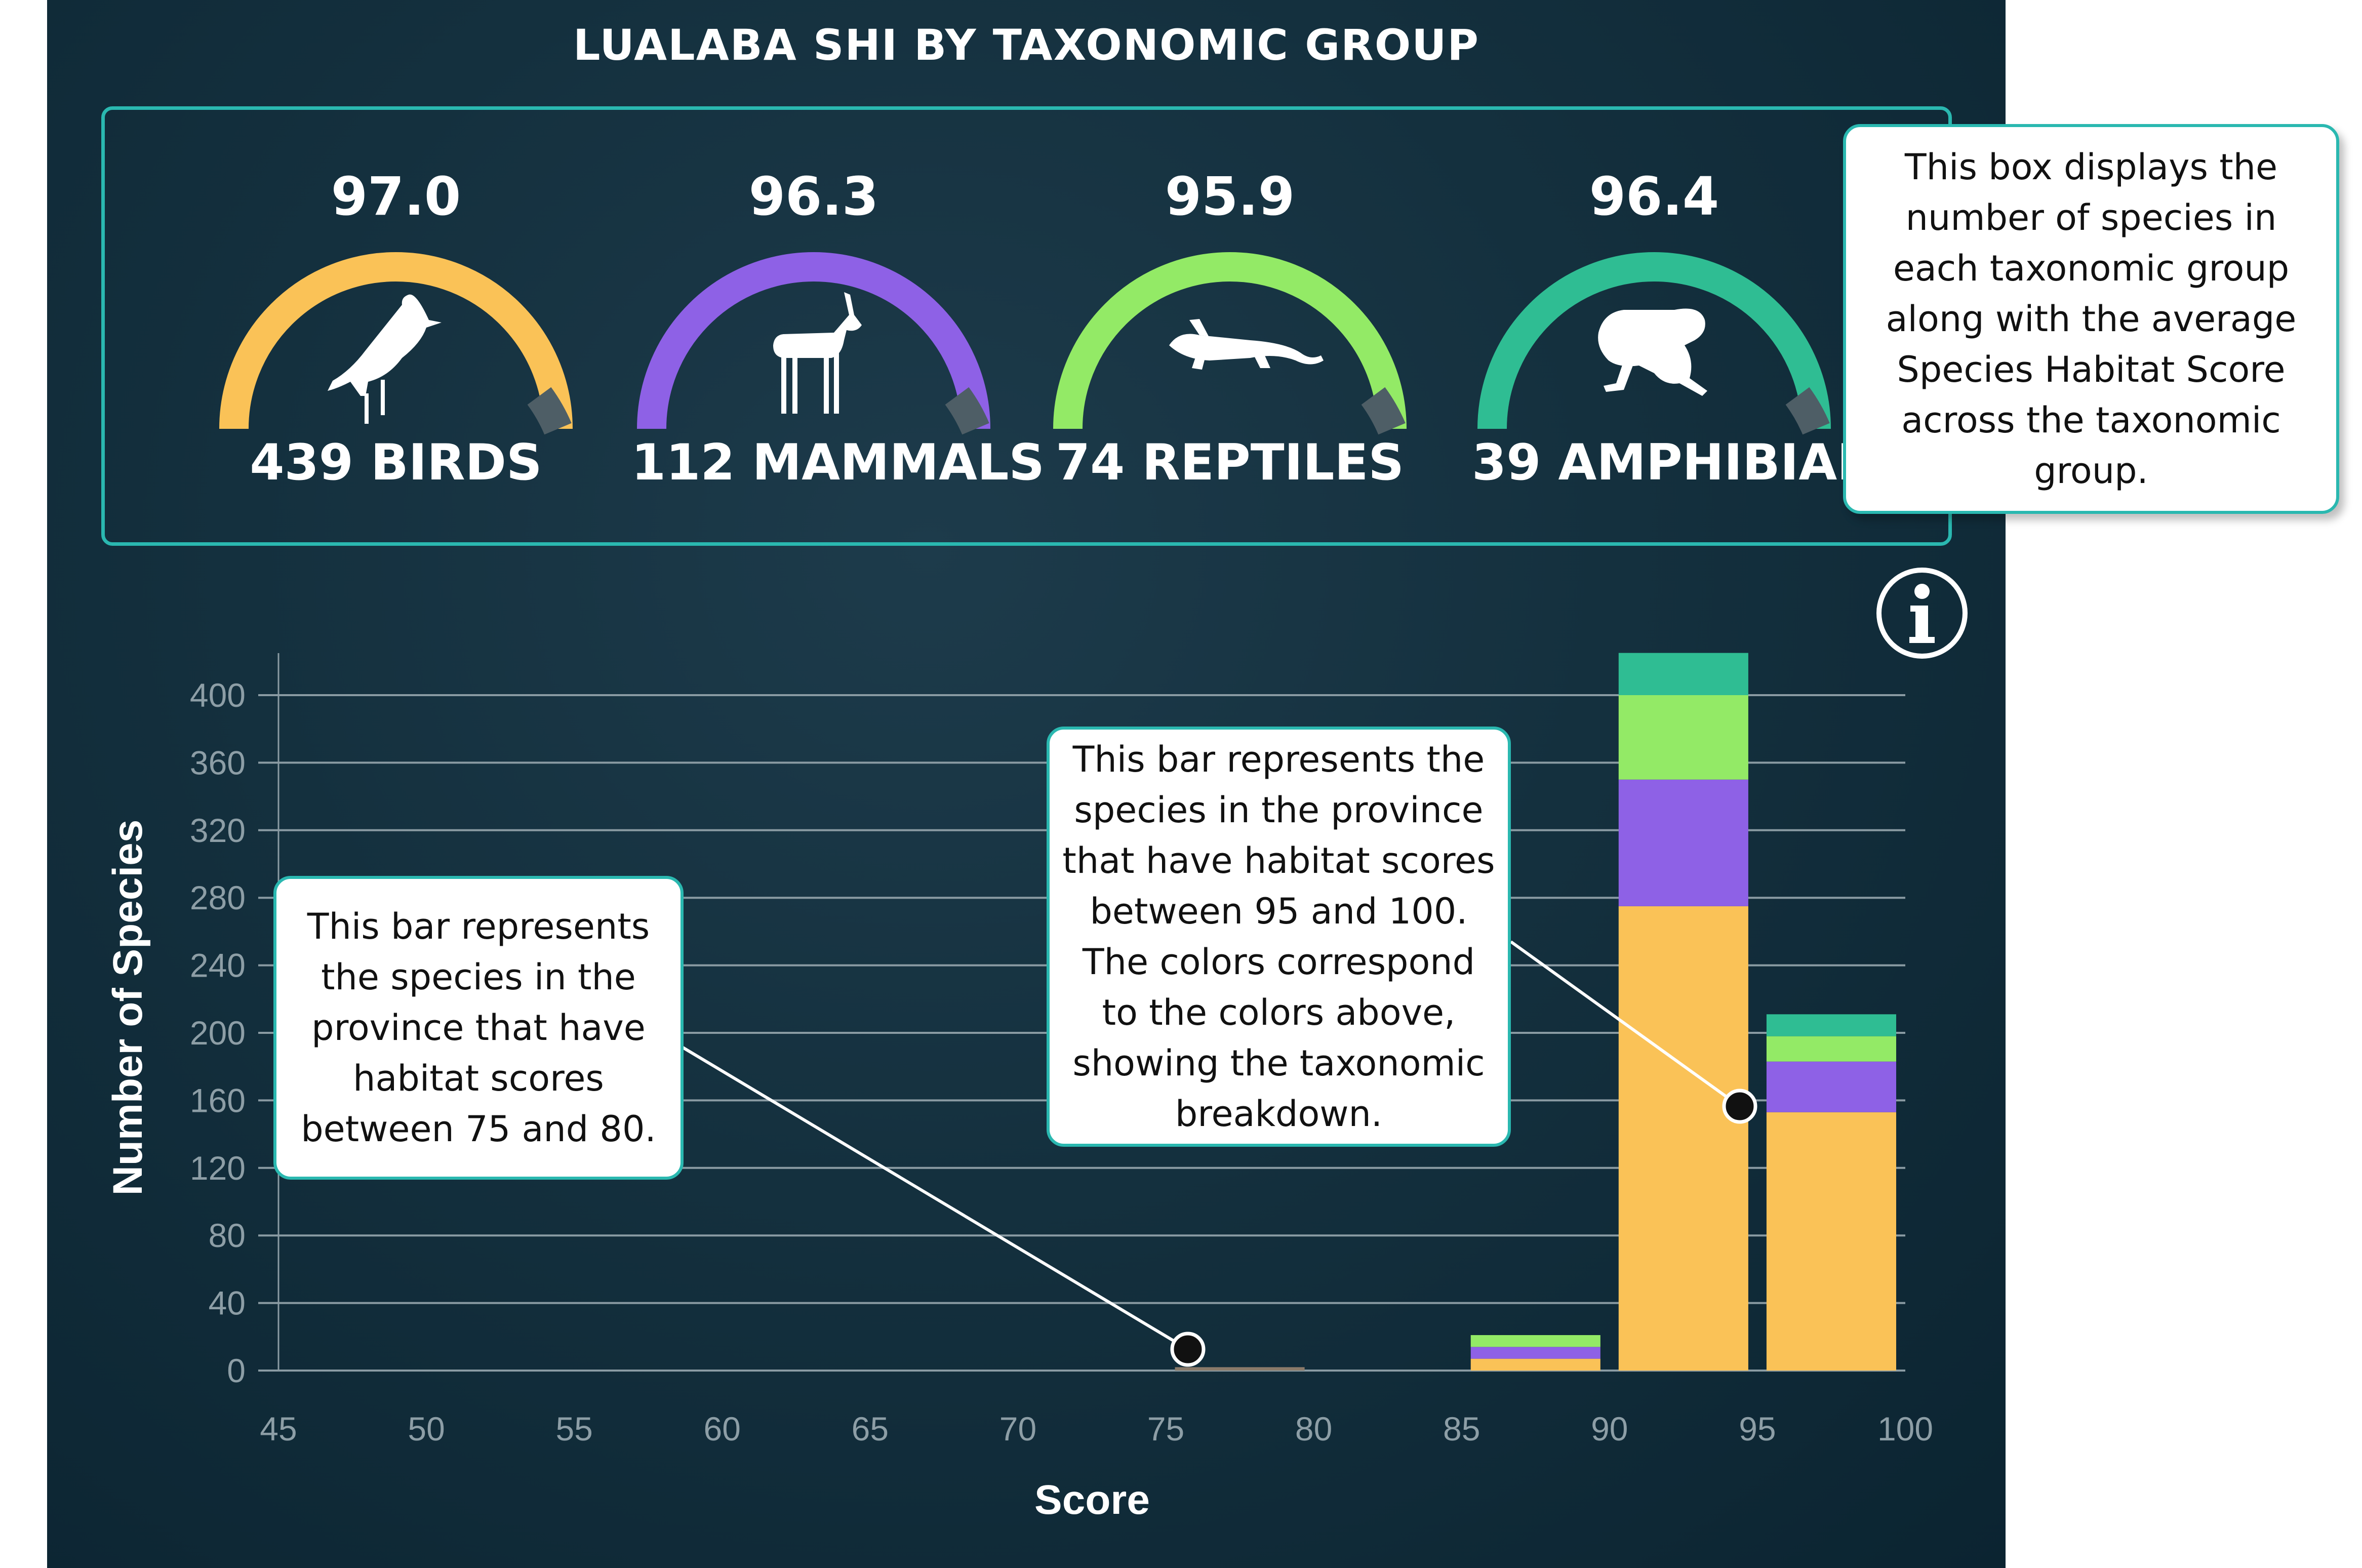  What do you see at coordinates (818, 353) in the screenshot?
I see `antelope-icon` at bounding box center [818, 353].